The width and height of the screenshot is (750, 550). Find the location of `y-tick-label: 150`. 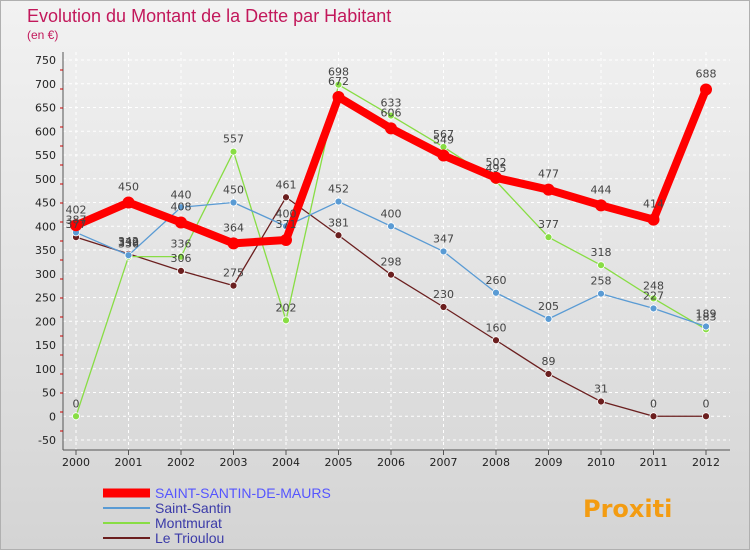

y-tick-label: 150 is located at coordinates (45, 345).